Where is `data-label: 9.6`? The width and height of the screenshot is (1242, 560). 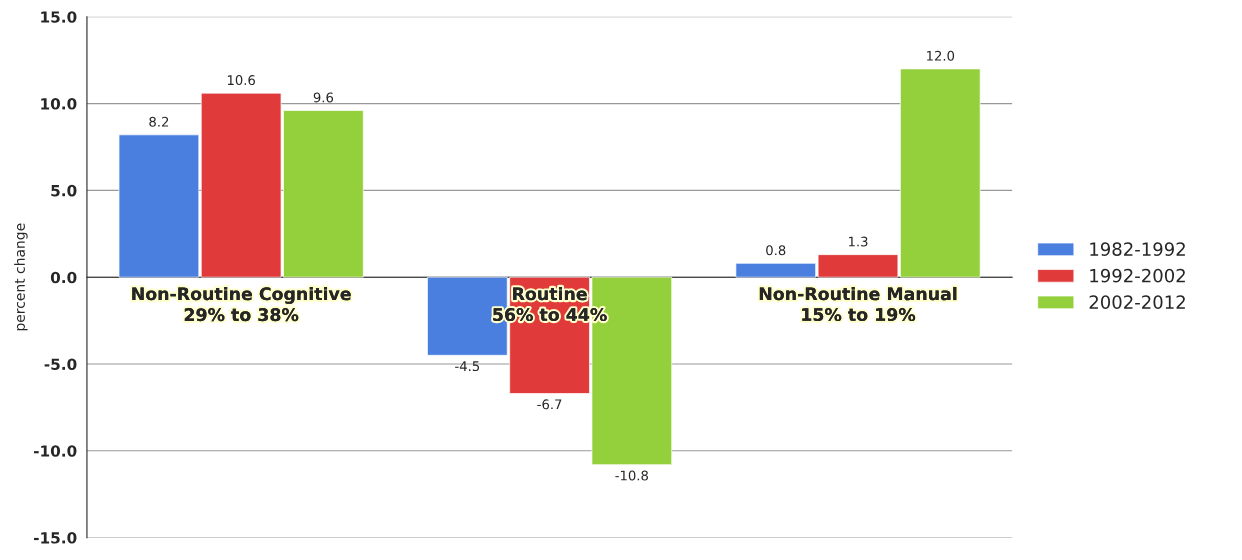 data-label: 9.6 is located at coordinates (323, 97).